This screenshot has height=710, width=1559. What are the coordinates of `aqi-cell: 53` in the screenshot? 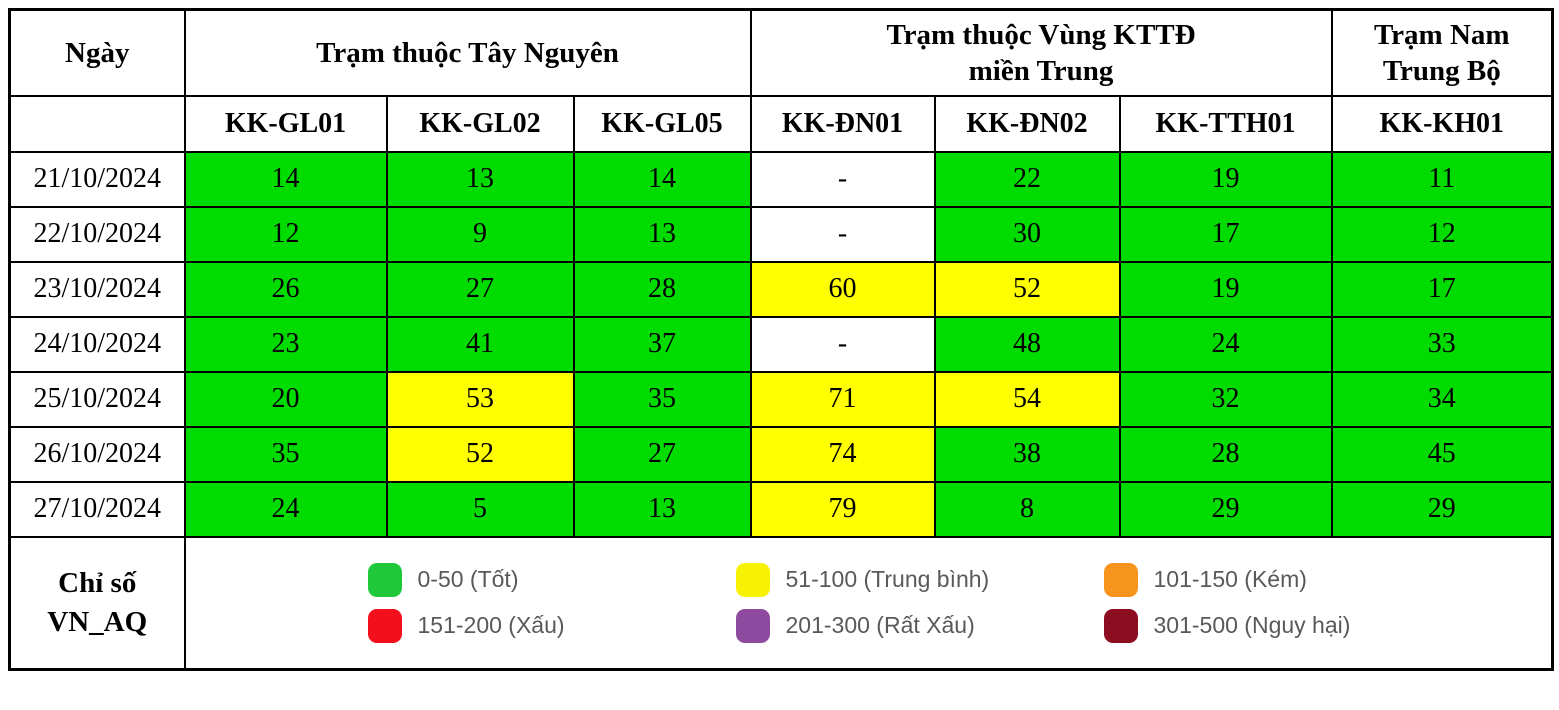 It's located at (480, 399).